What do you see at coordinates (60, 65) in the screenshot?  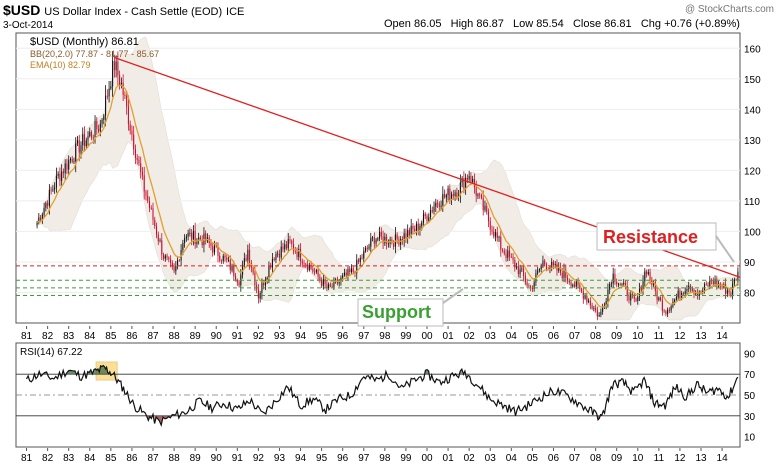 I see `legend-ema: EMA(10) 82.79` at bounding box center [60, 65].